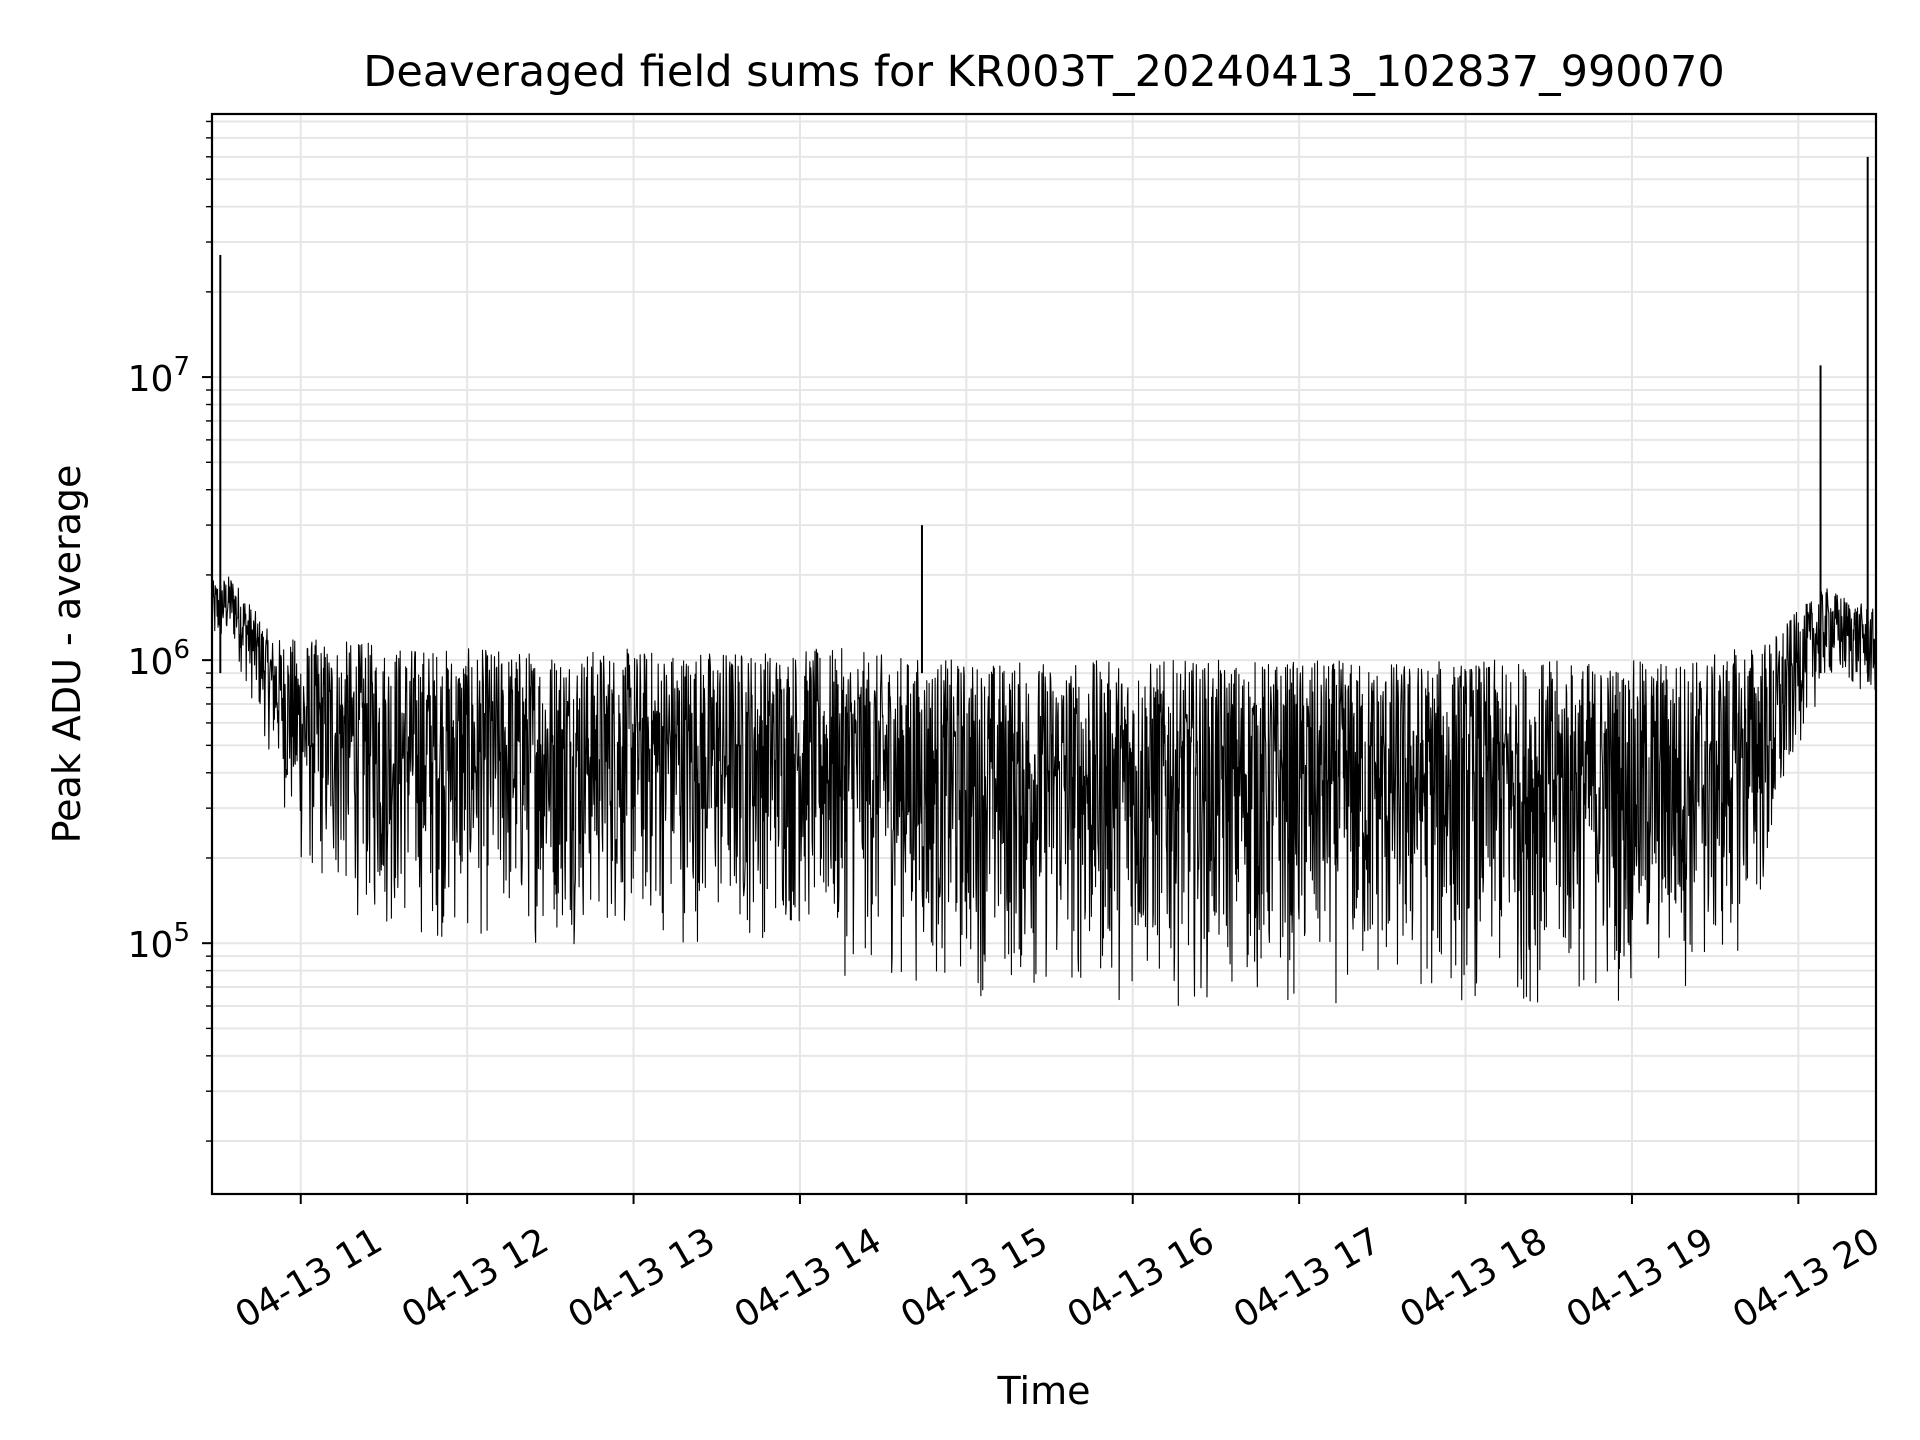 This screenshot has height=1440, width=1920. What do you see at coordinates (1640, 1278) in the screenshot?
I see `x-tick-label: 04-13 19` at bounding box center [1640, 1278].